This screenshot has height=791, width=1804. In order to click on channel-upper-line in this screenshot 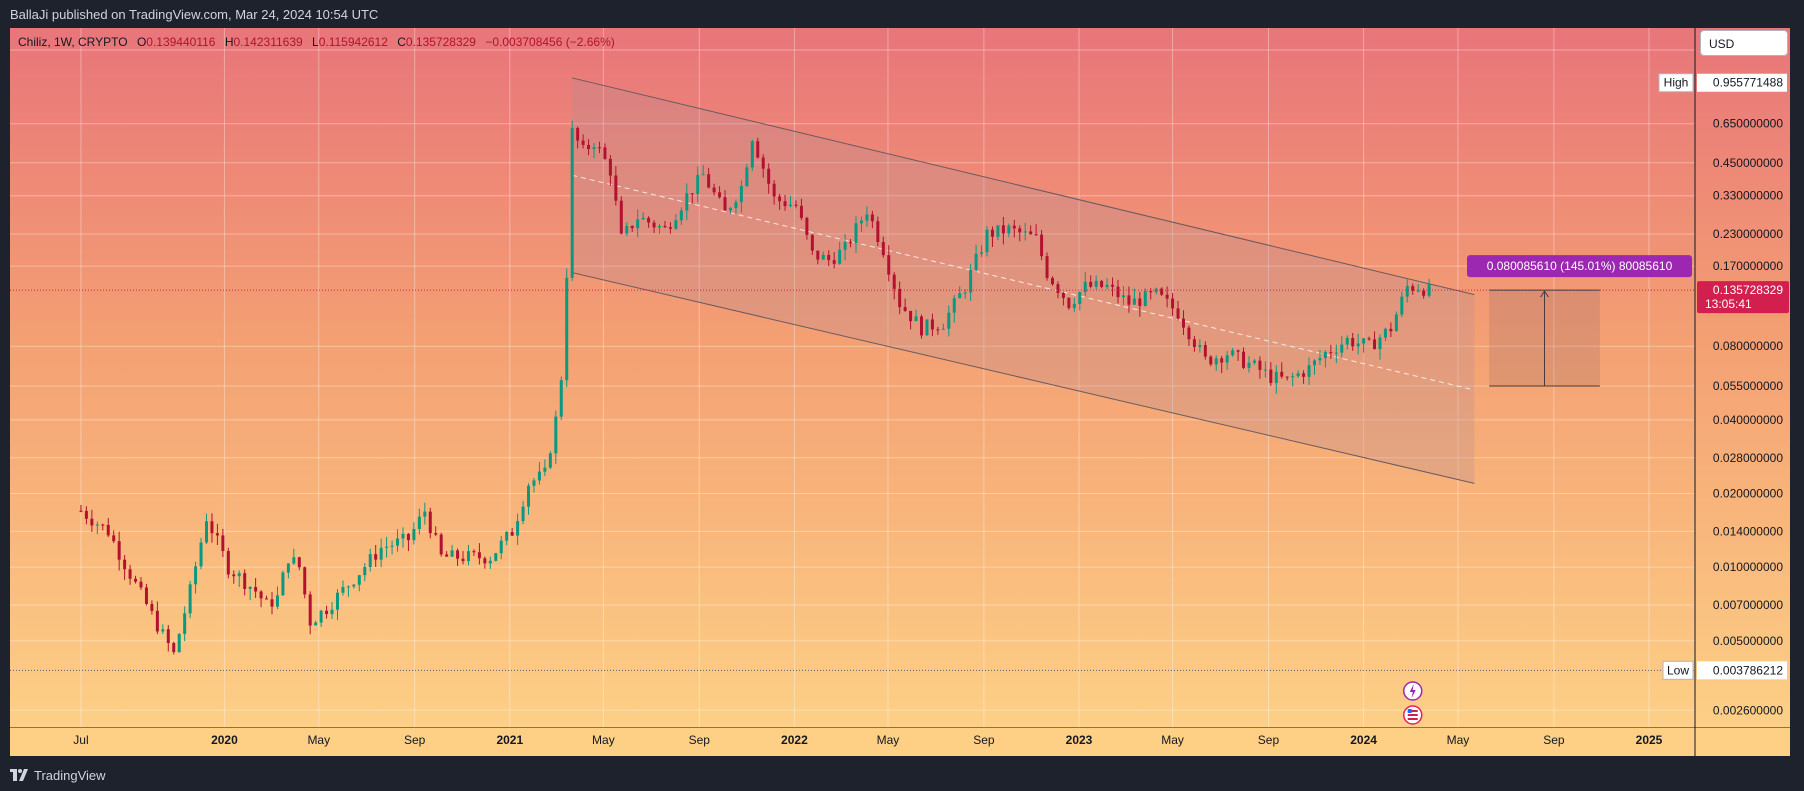, I will do `click(1023, 186)`.